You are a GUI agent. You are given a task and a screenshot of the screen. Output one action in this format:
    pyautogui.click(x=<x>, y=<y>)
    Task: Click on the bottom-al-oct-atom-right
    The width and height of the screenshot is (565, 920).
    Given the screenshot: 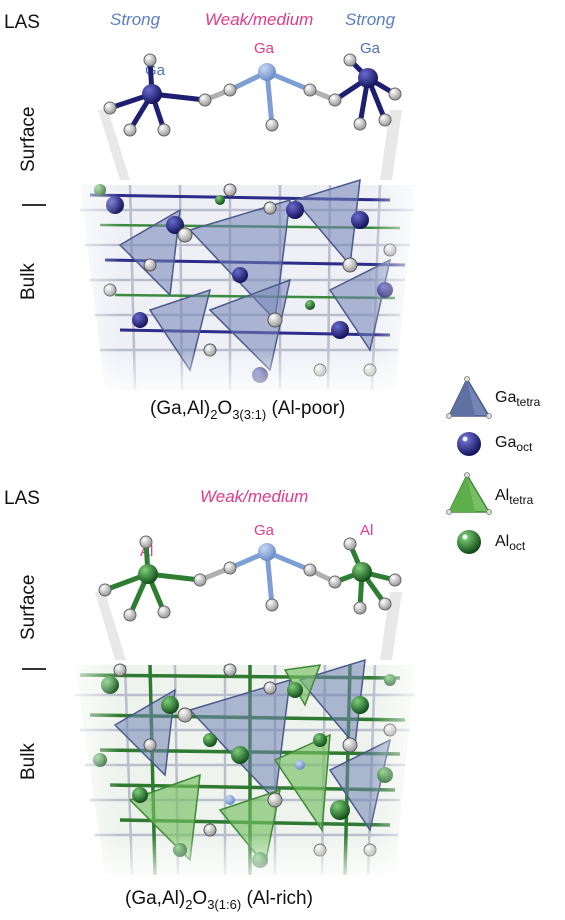 What is the action you would take?
    pyautogui.click(x=362, y=572)
    